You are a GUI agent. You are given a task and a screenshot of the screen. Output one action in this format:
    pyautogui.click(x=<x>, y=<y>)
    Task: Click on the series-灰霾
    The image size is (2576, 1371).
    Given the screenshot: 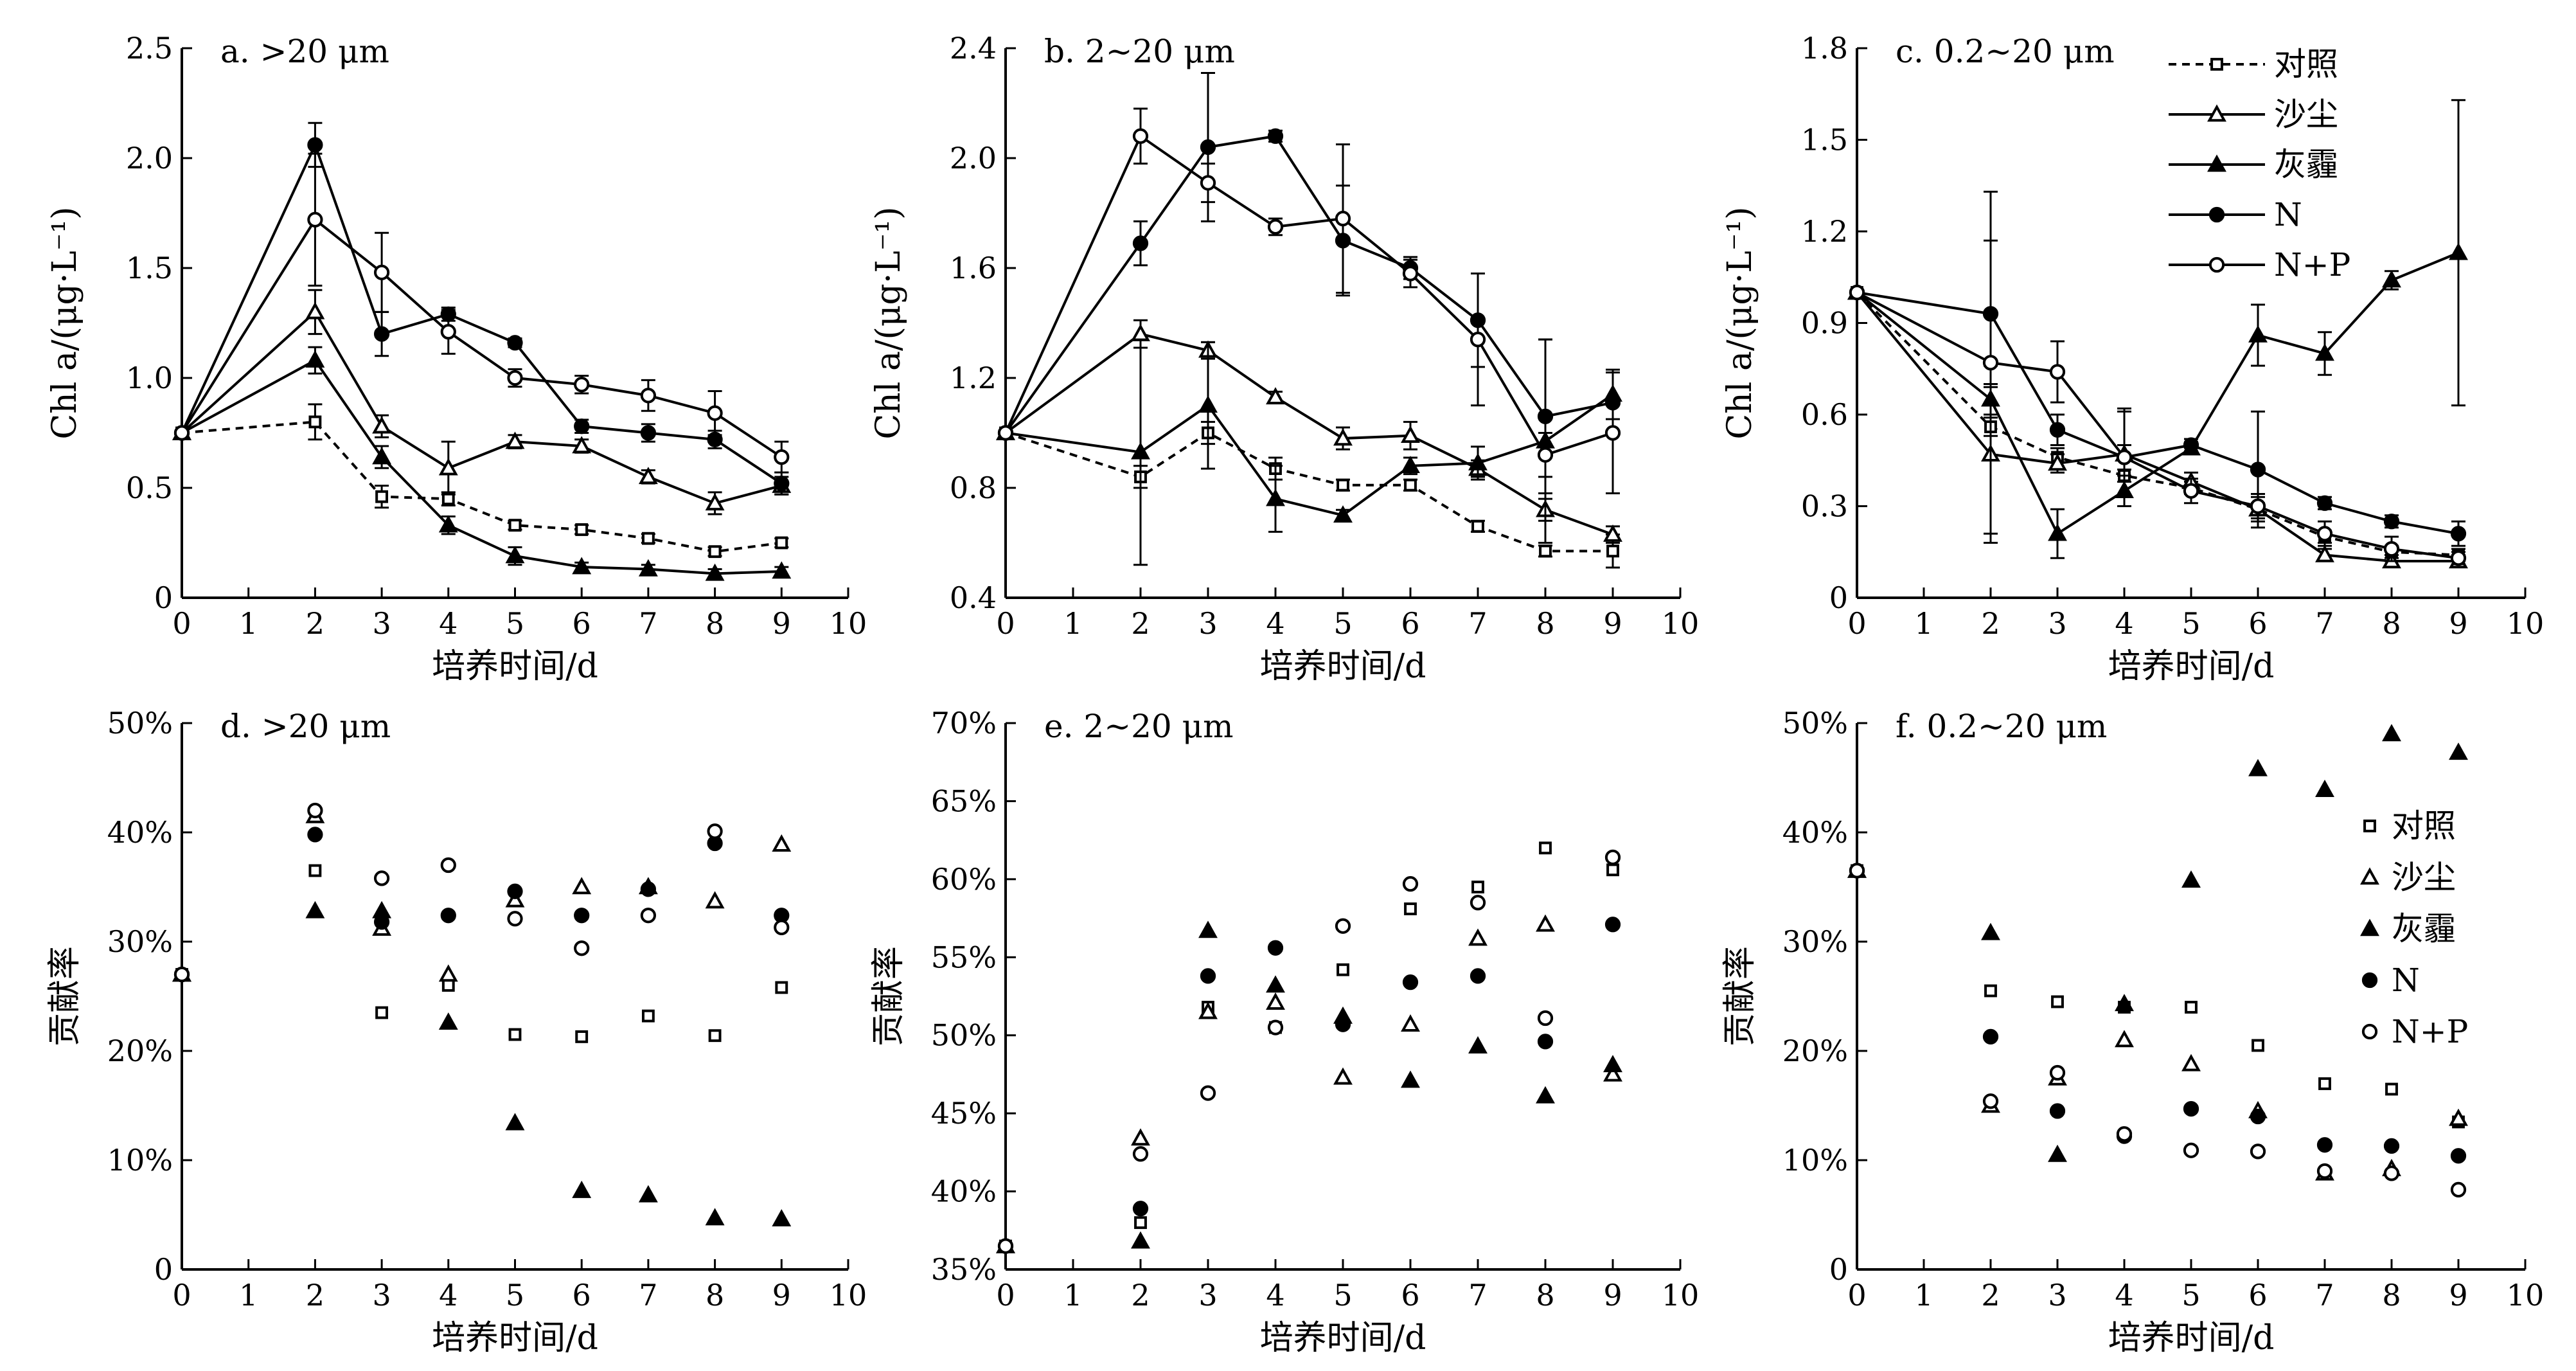 What is the action you would take?
    pyautogui.click(x=1309, y=452)
    